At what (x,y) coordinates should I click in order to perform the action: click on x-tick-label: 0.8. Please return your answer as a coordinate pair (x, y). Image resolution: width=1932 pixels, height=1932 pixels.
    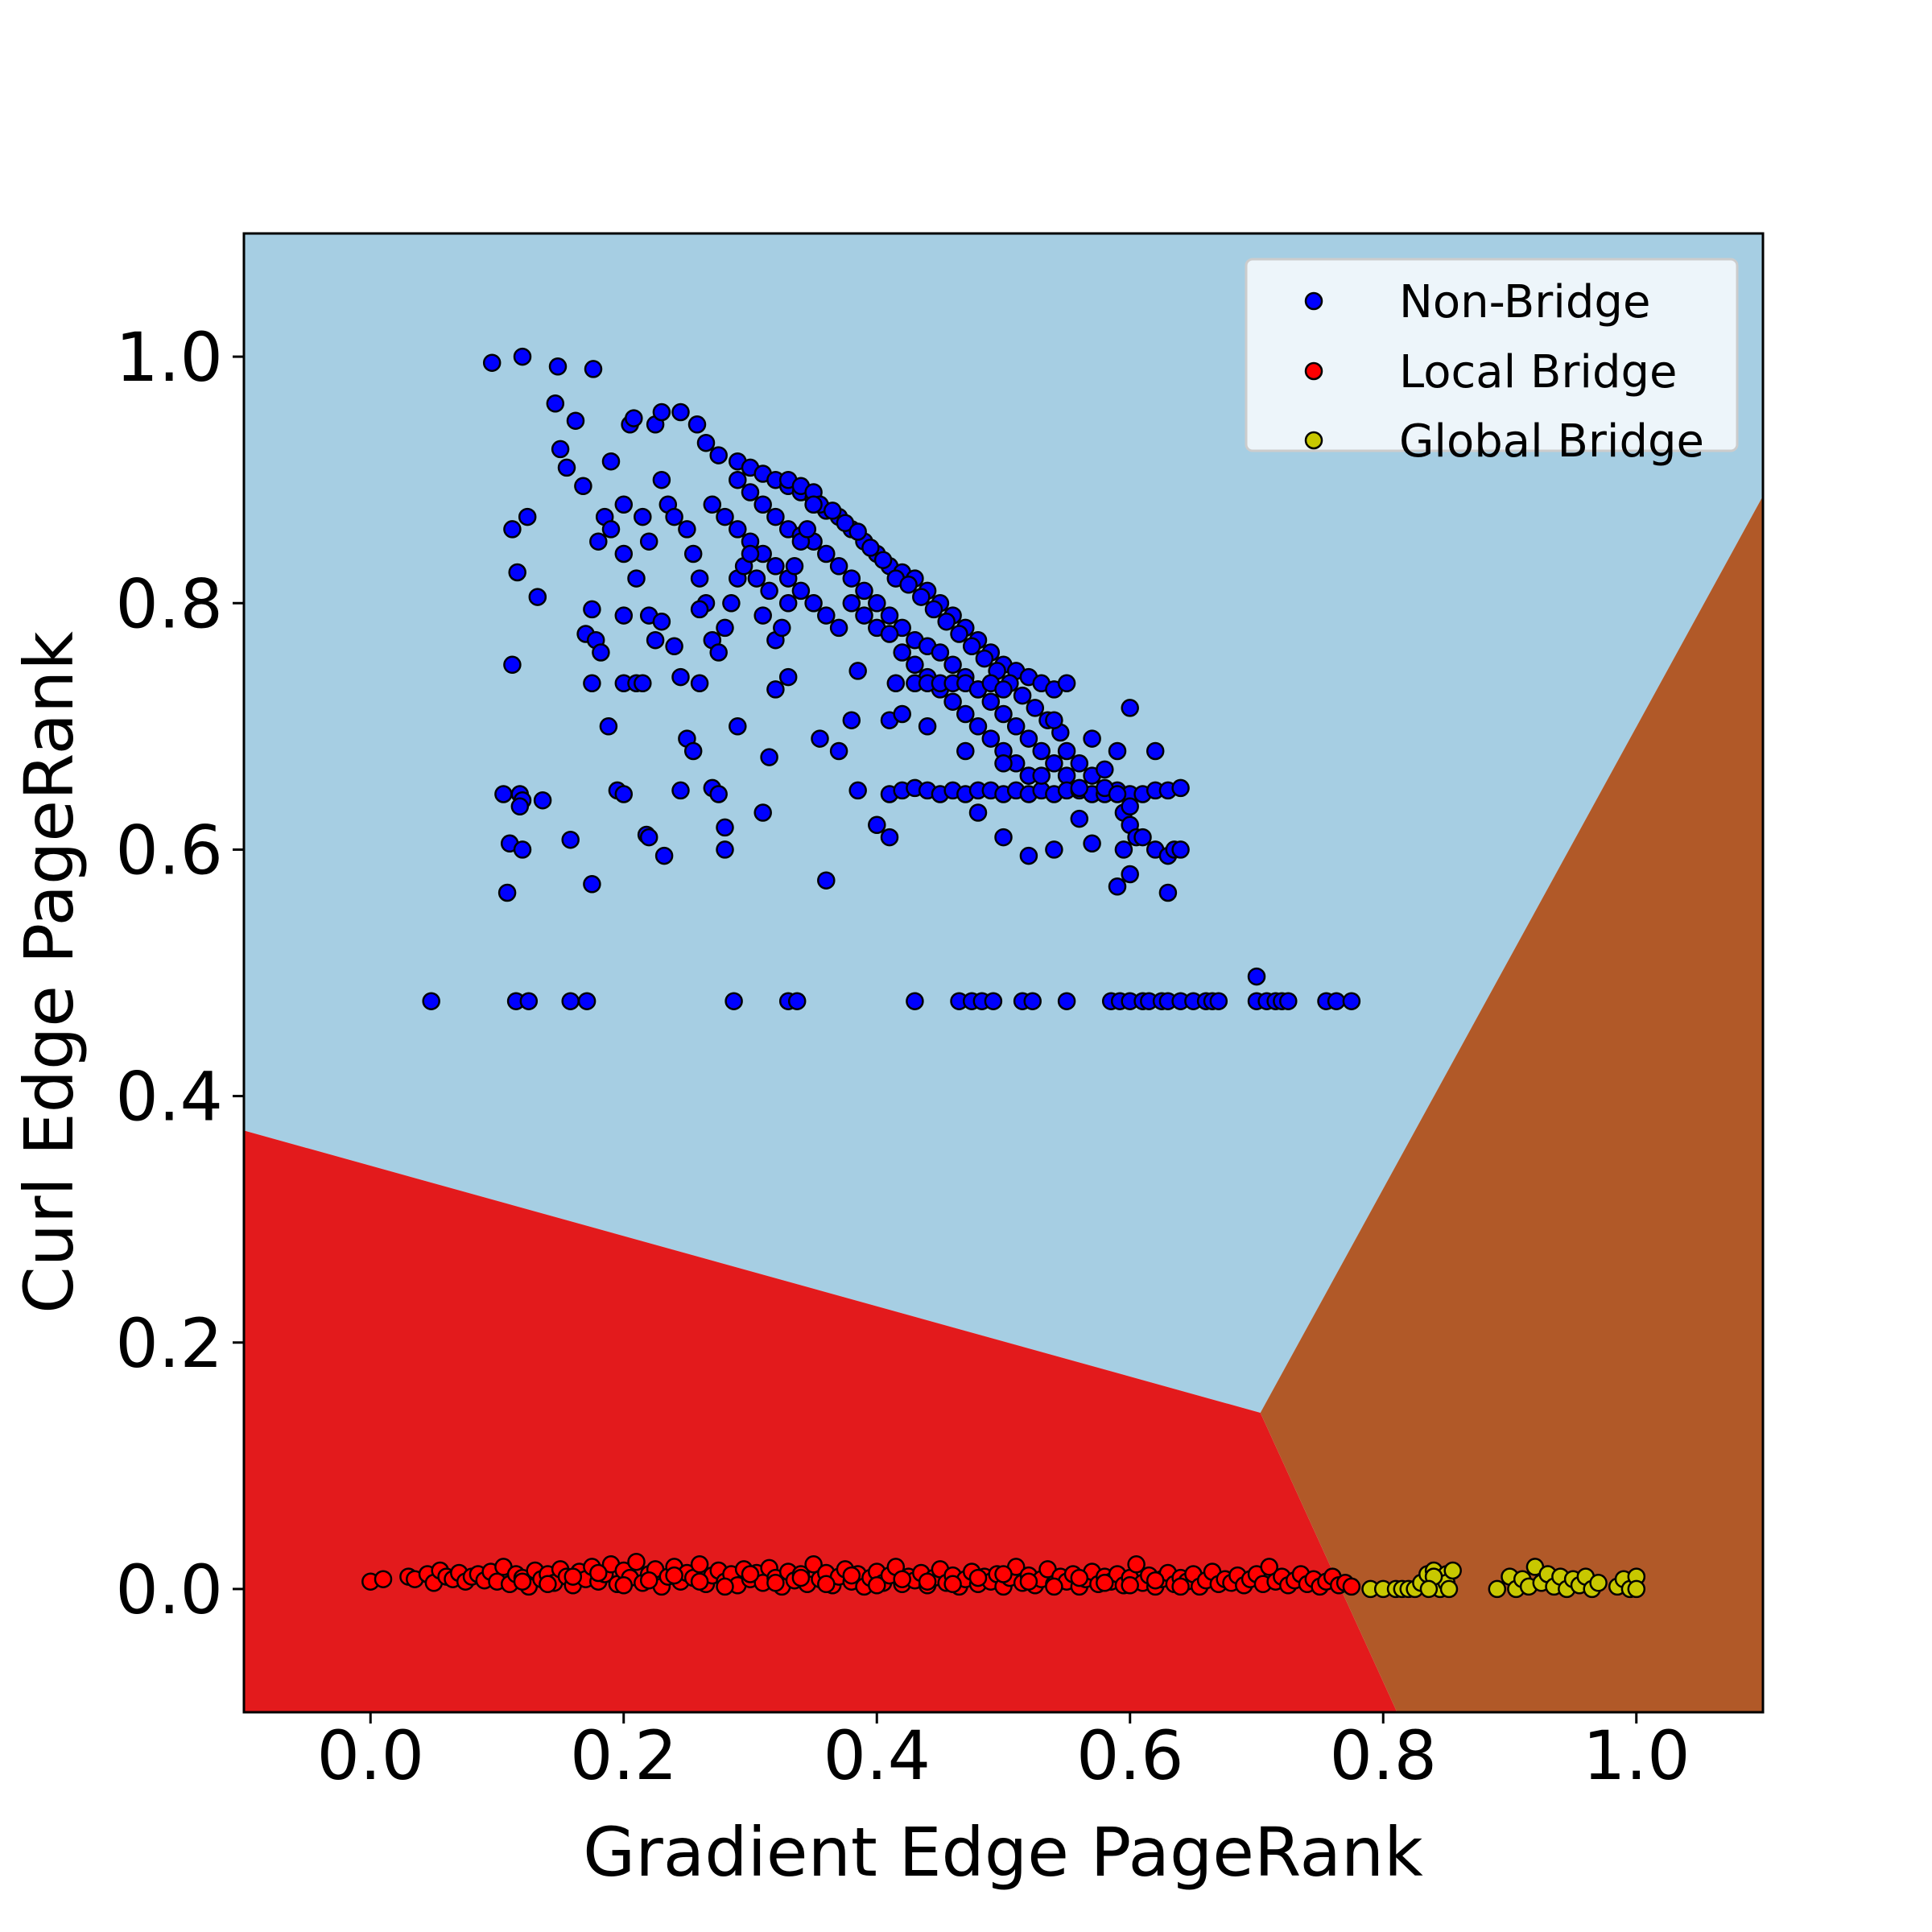
    Looking at the image, I should click on (1383, 1755).